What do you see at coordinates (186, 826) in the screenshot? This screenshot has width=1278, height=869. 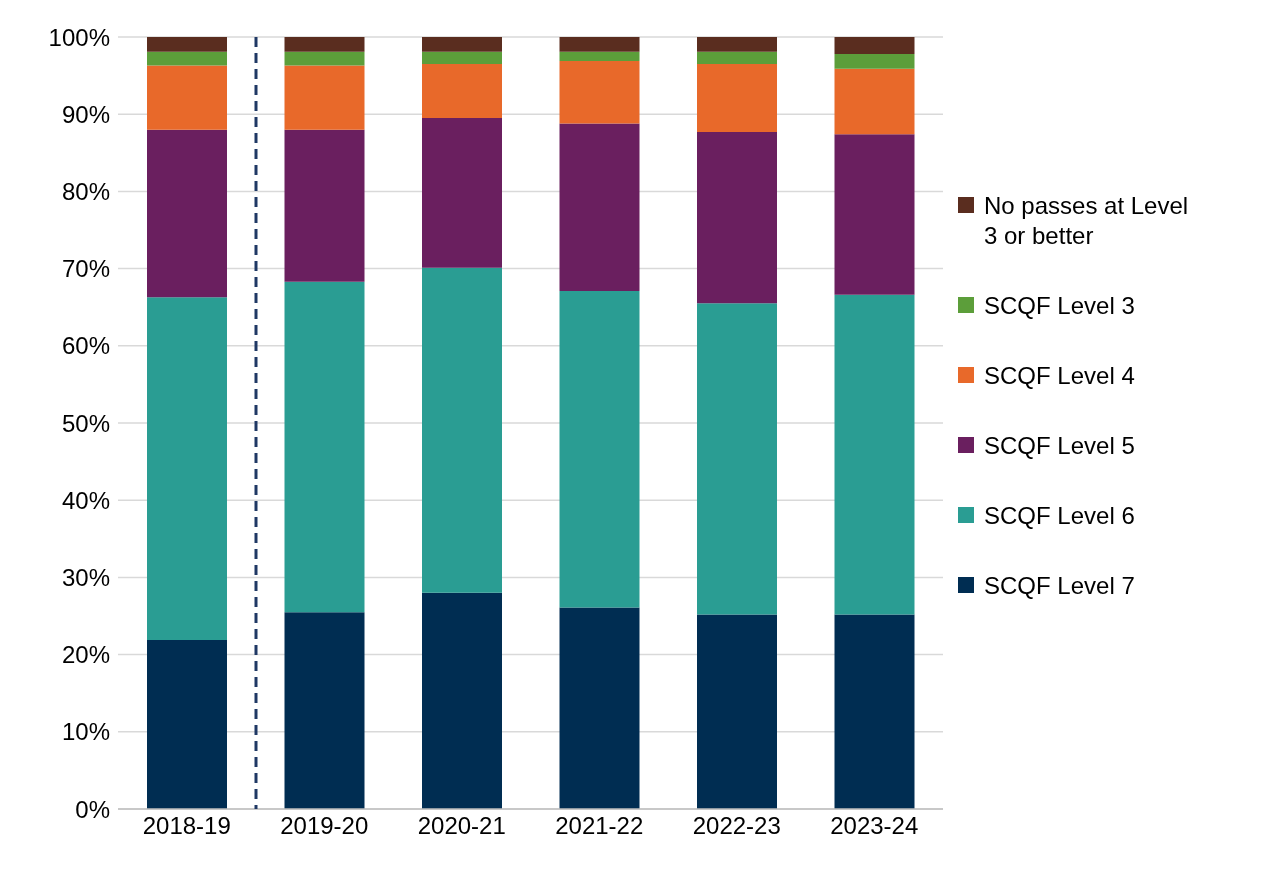 I see `x-tick-label: 2018-19` at bounding box center [186, 826].